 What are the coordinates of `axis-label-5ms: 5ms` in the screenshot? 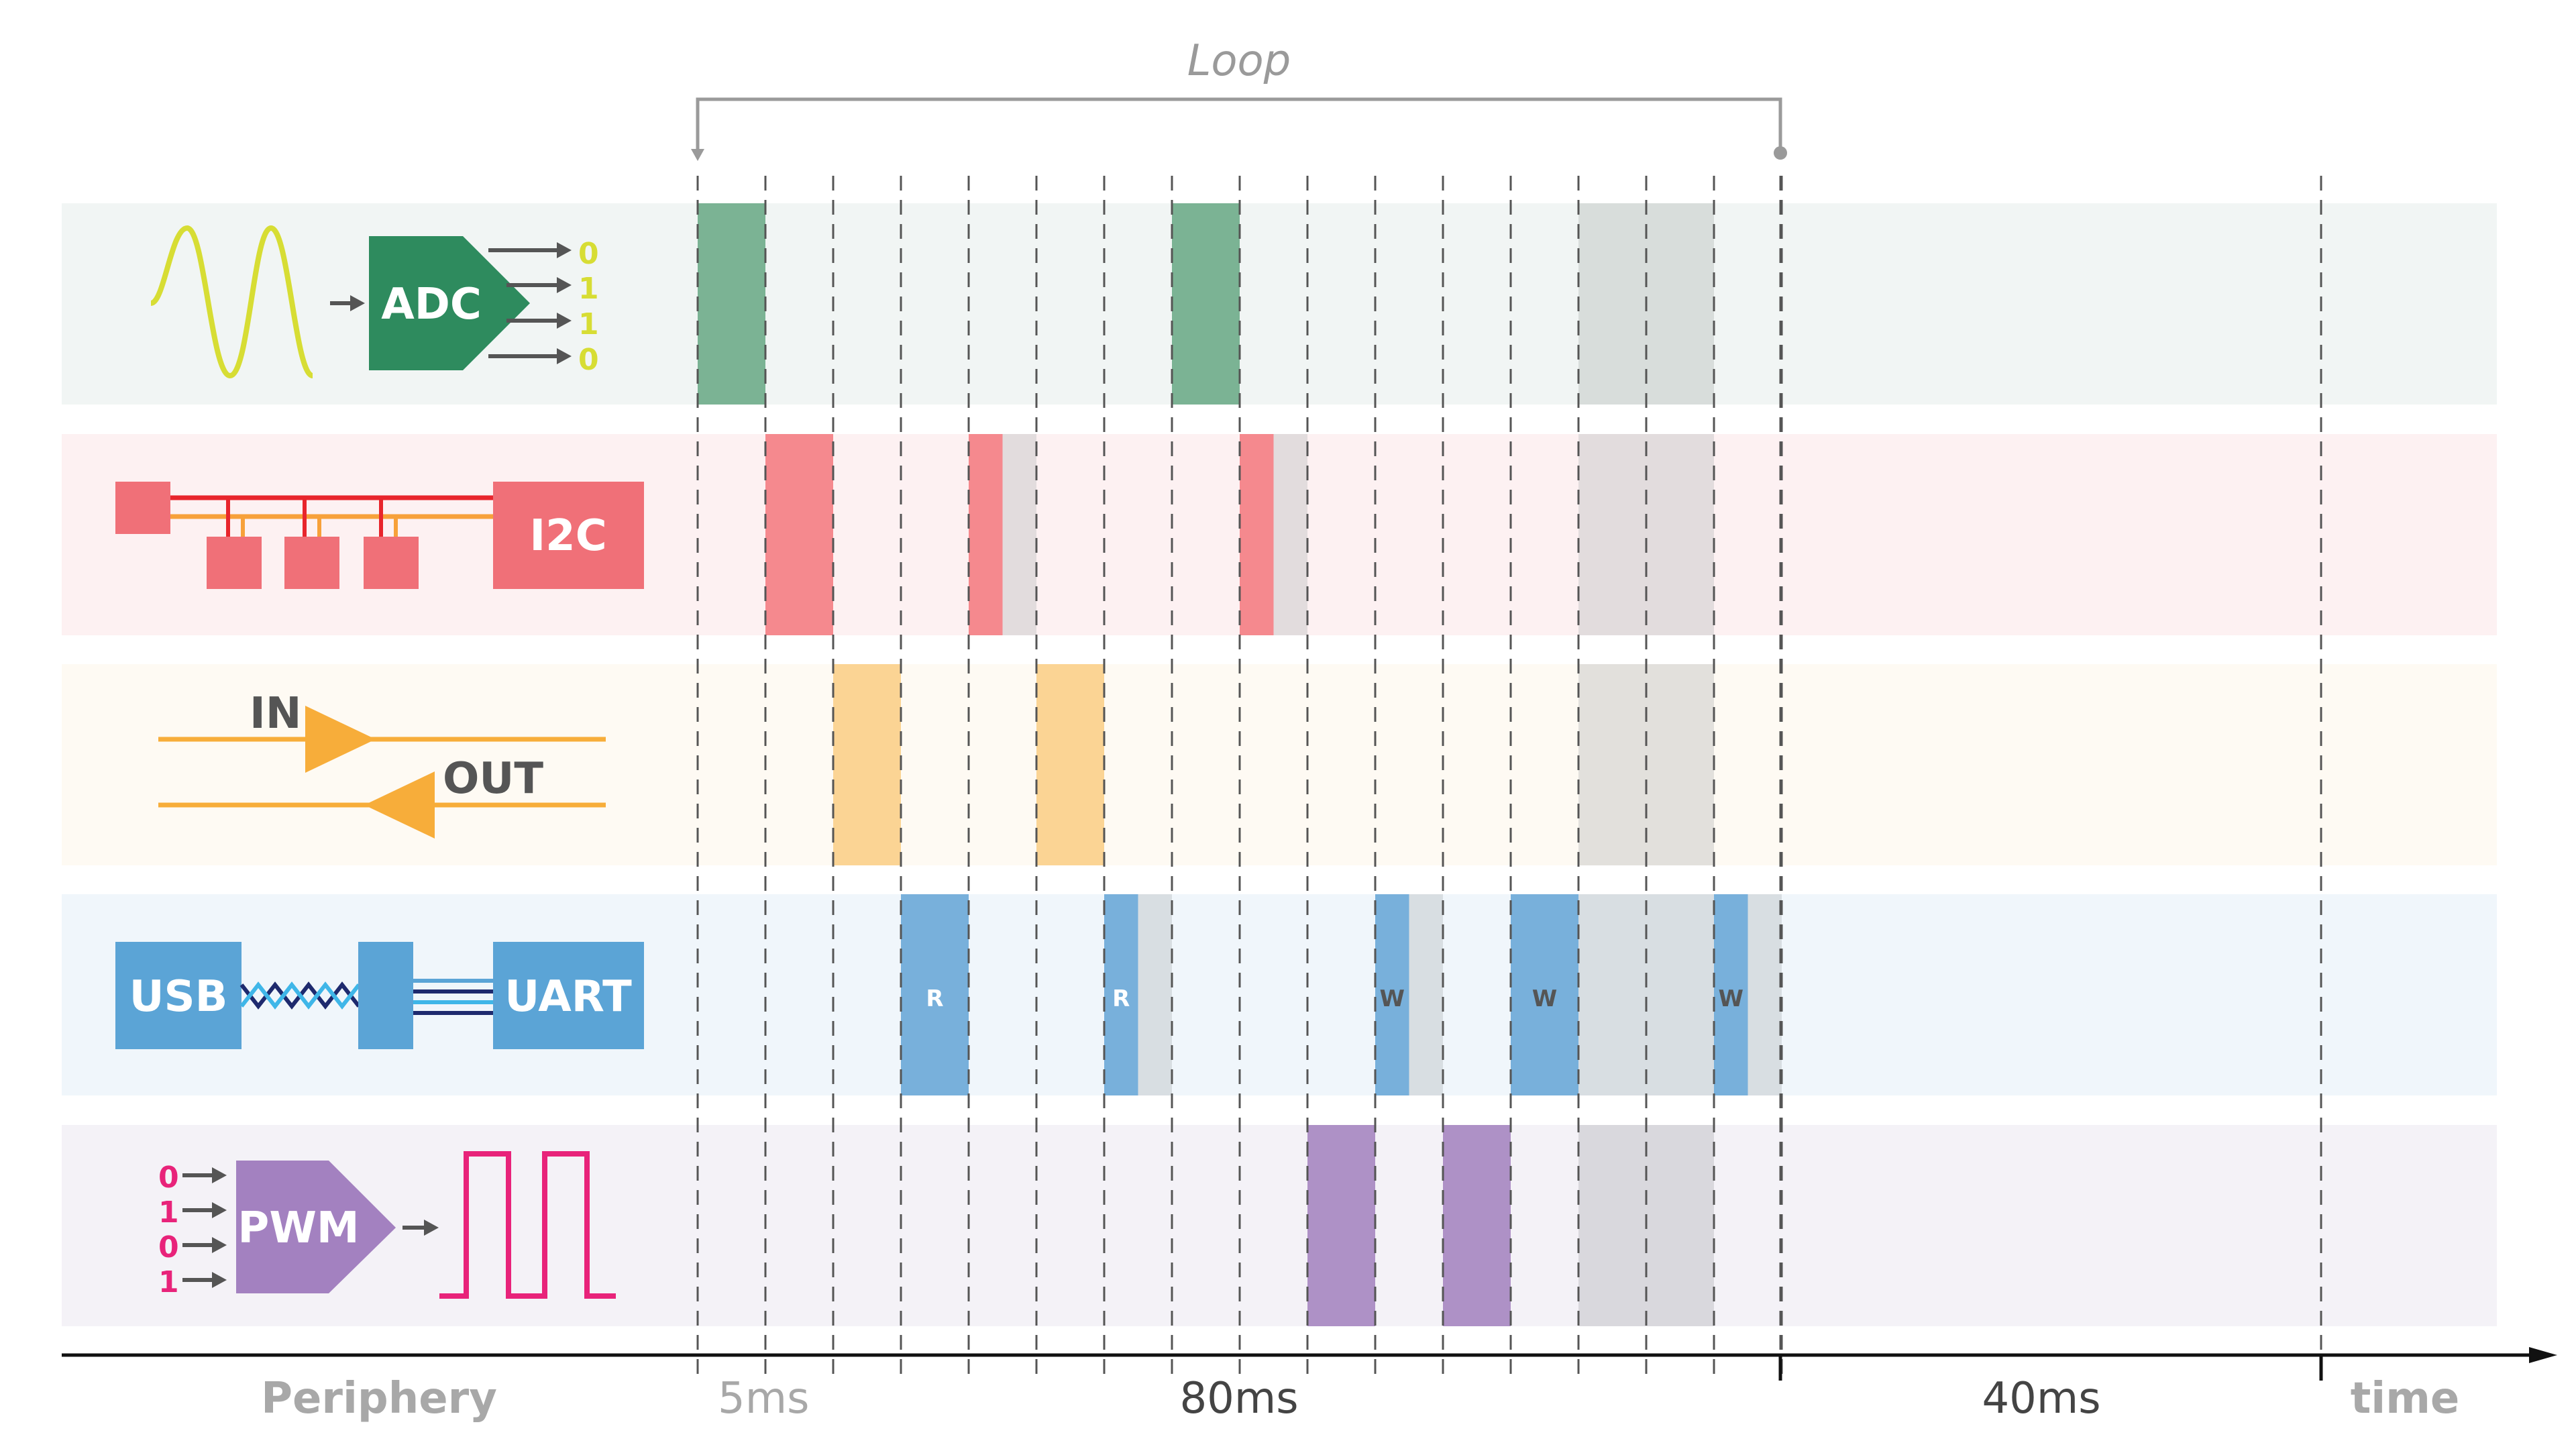 It's located at (763, 1399).